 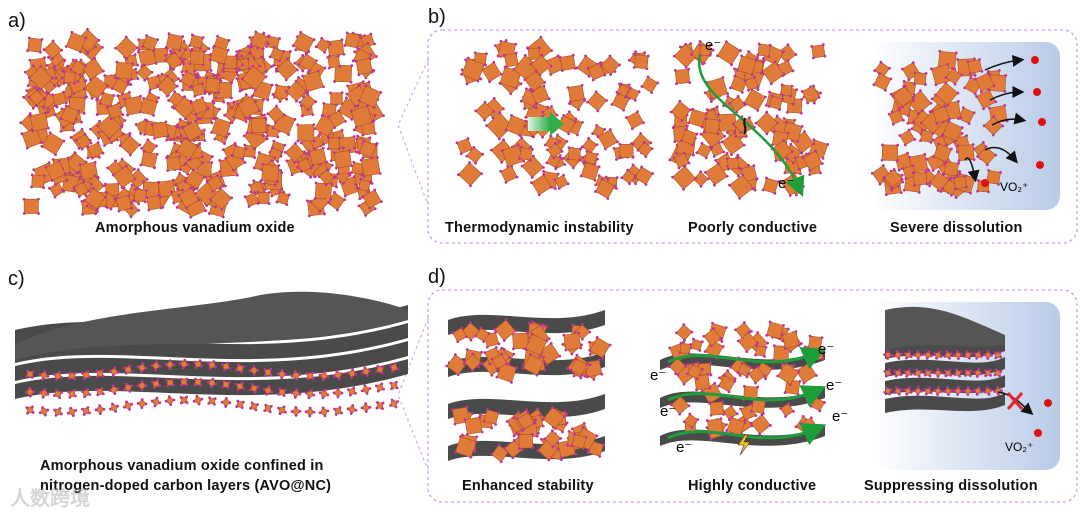 I want to click on panel-a-label: a), so click(x=17, y=21).